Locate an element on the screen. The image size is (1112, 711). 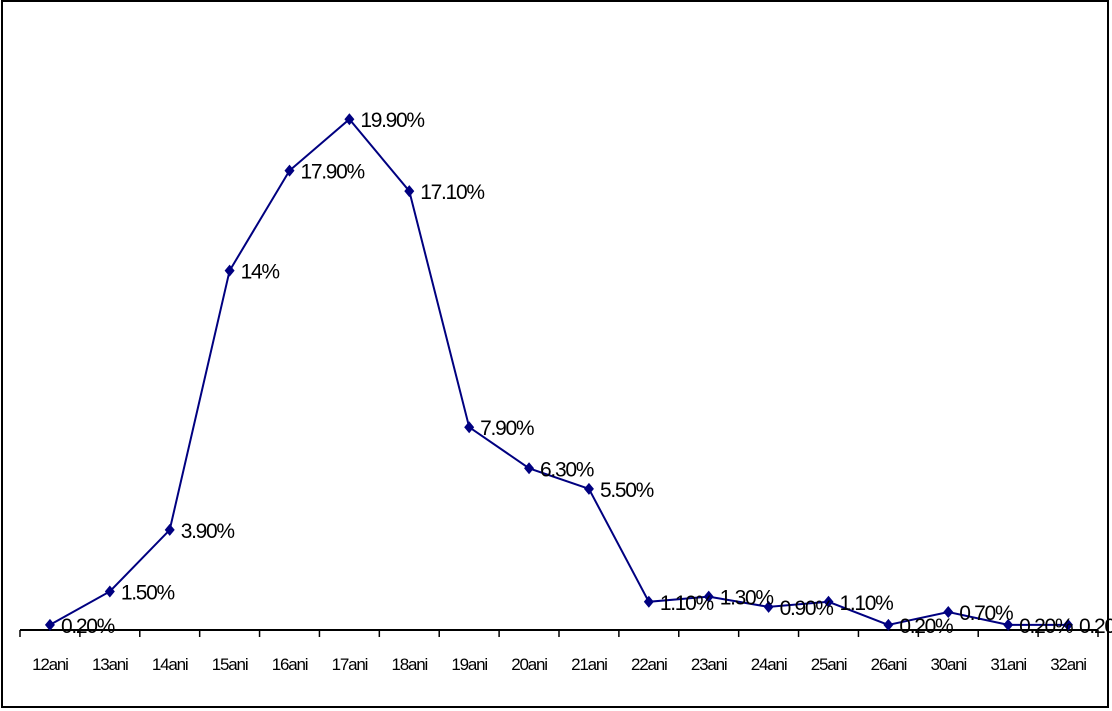
x-tick-label: 23ani is located at coordinates (709, 664).